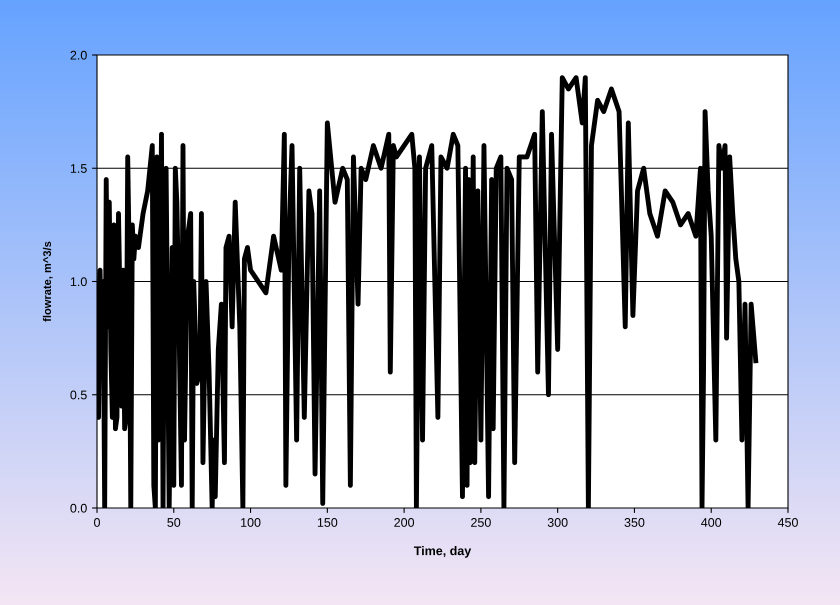 The width and height of the screenshot is (840, 605). Describe the element at coordinates (47, 282) in the screenshot. I see `y-axis-title: flowrate, m^3/s` at that location.